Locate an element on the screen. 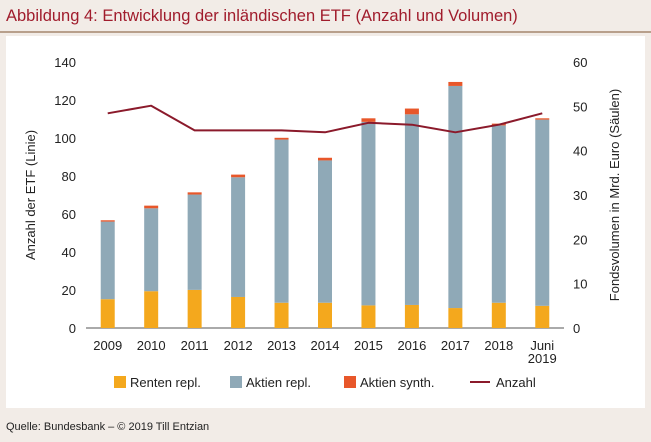  category-label: Juni is located at coordinates (542, 345).